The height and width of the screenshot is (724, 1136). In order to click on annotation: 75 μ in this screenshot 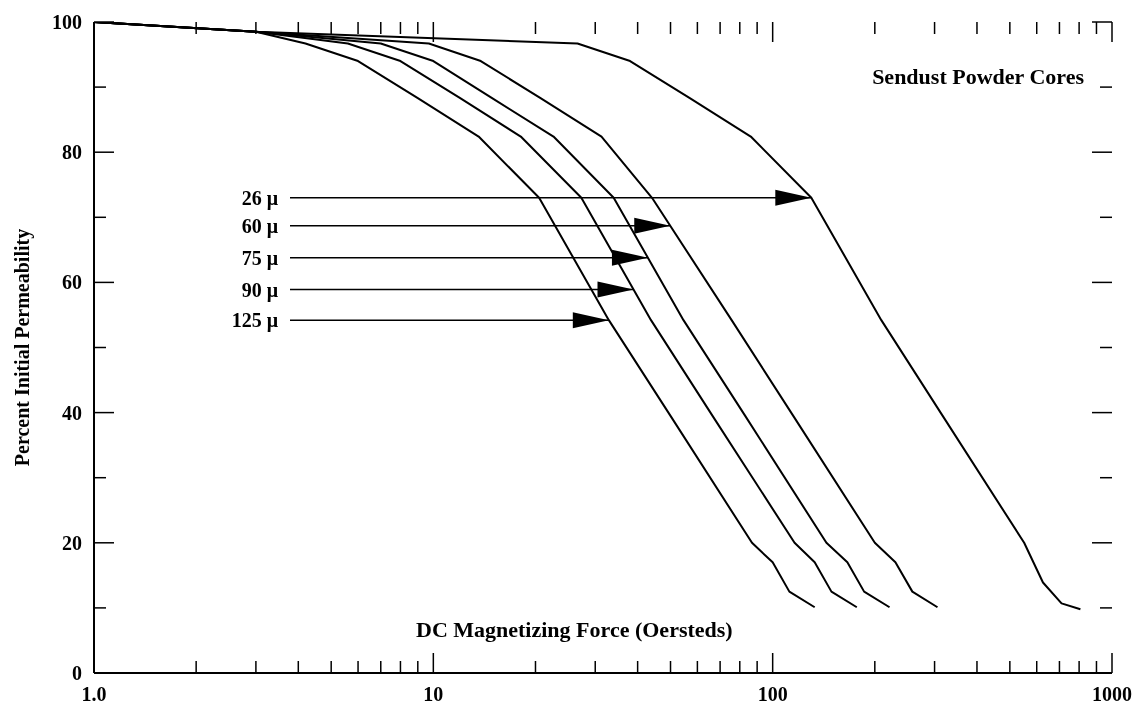, I will do `click(260, 258)`.